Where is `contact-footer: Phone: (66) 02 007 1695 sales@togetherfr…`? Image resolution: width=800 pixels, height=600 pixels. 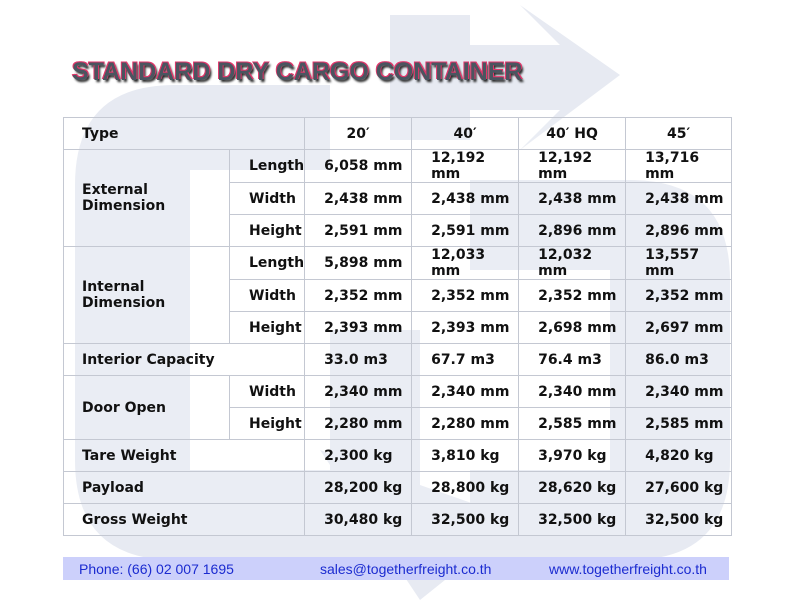
contact-footer: Phone: (66) 02 007 1695 sales@togetherfr… is located at coordinates (396, 568).